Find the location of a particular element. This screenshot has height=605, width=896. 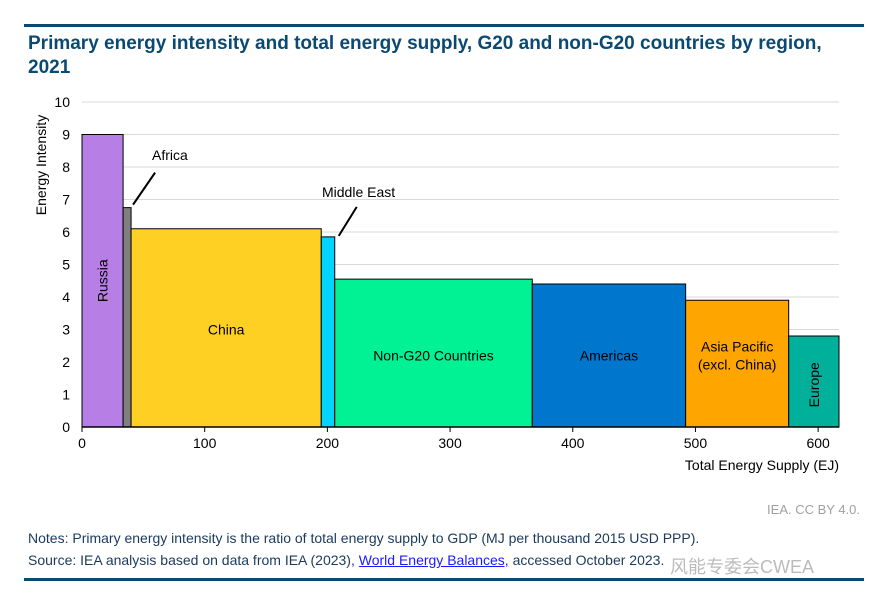

bar-label: Non-G20 Countries is located at coordinates (433, 356).